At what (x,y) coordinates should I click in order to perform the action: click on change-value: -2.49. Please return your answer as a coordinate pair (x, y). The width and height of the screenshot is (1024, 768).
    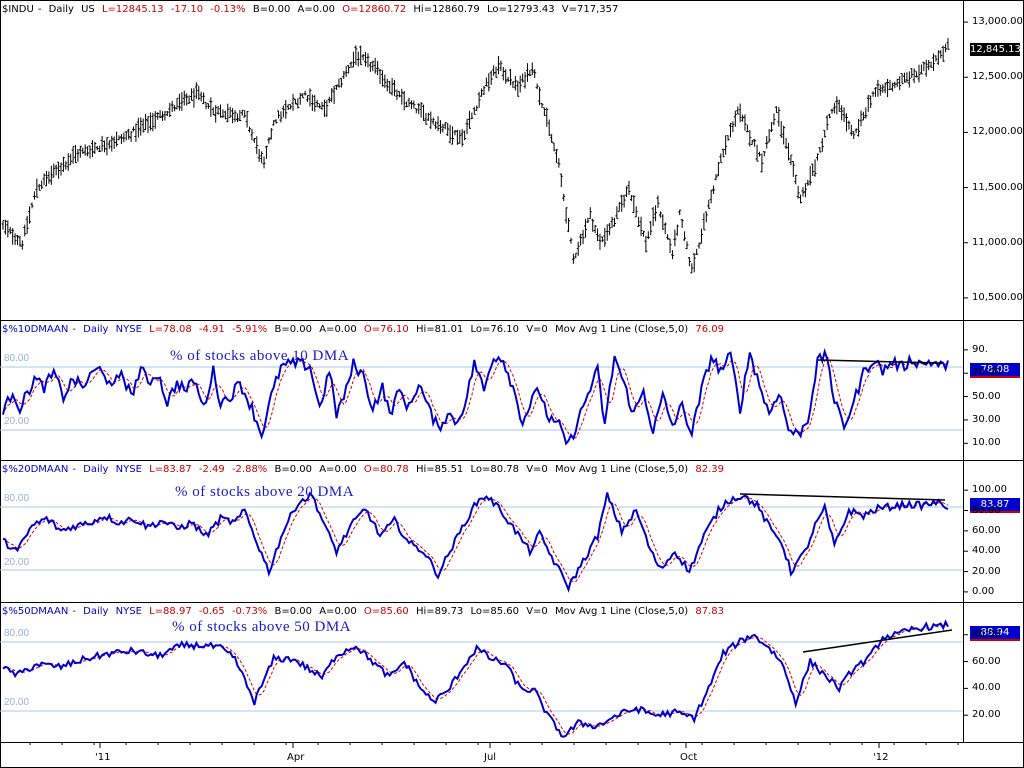
    Looking at the image, I should click on (211, 469).